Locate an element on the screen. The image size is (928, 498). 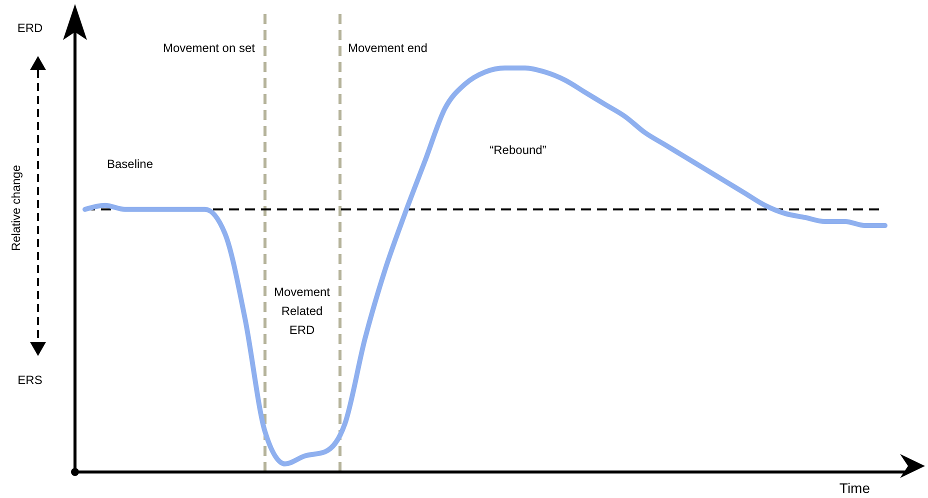
text: ERS is located at coordinates (30, 380).